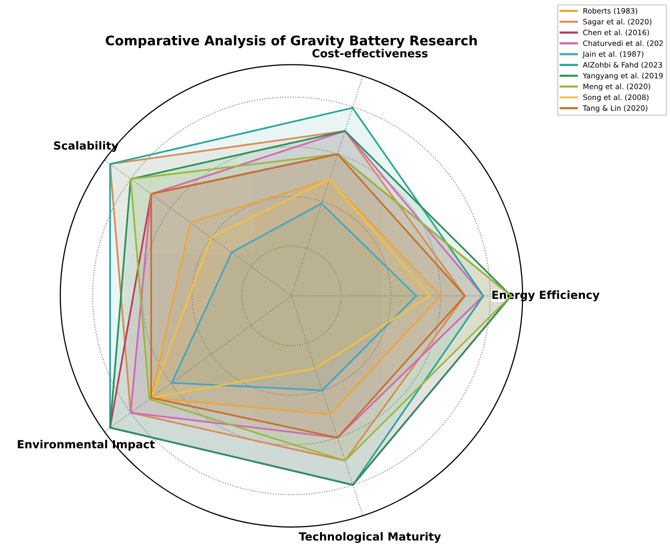 The height and width of the screenshot is (553, 670). What do you see at coordinates (370, 53) in the screenshot?
I see `spoke-label: Cost-effectiveness` at bounding box center [370, 53].